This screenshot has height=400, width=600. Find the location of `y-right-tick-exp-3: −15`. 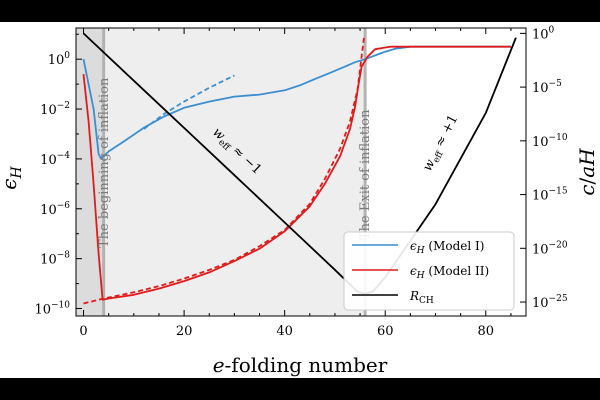

y-right-tick-exp-3: −15 is located at coordinates (558, 192).